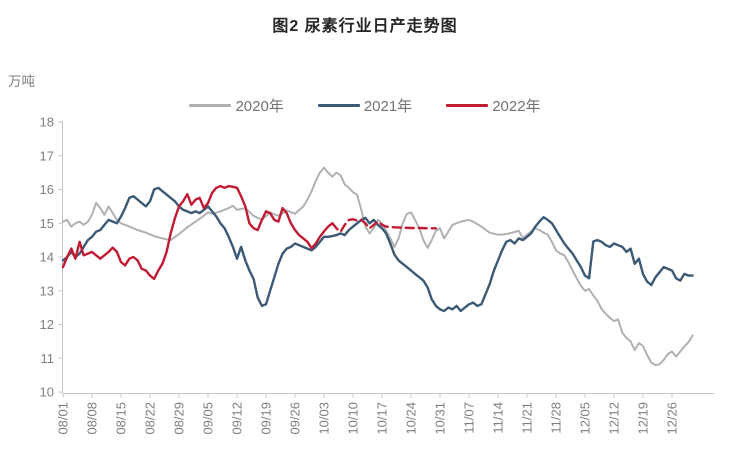 Image resolution: width=730 pixels, height=465 pixels. What do you see at coordinates (150, 418) in the screenshot?
I see `x-tick-label: 08/22` at bounding box center [150, 418].